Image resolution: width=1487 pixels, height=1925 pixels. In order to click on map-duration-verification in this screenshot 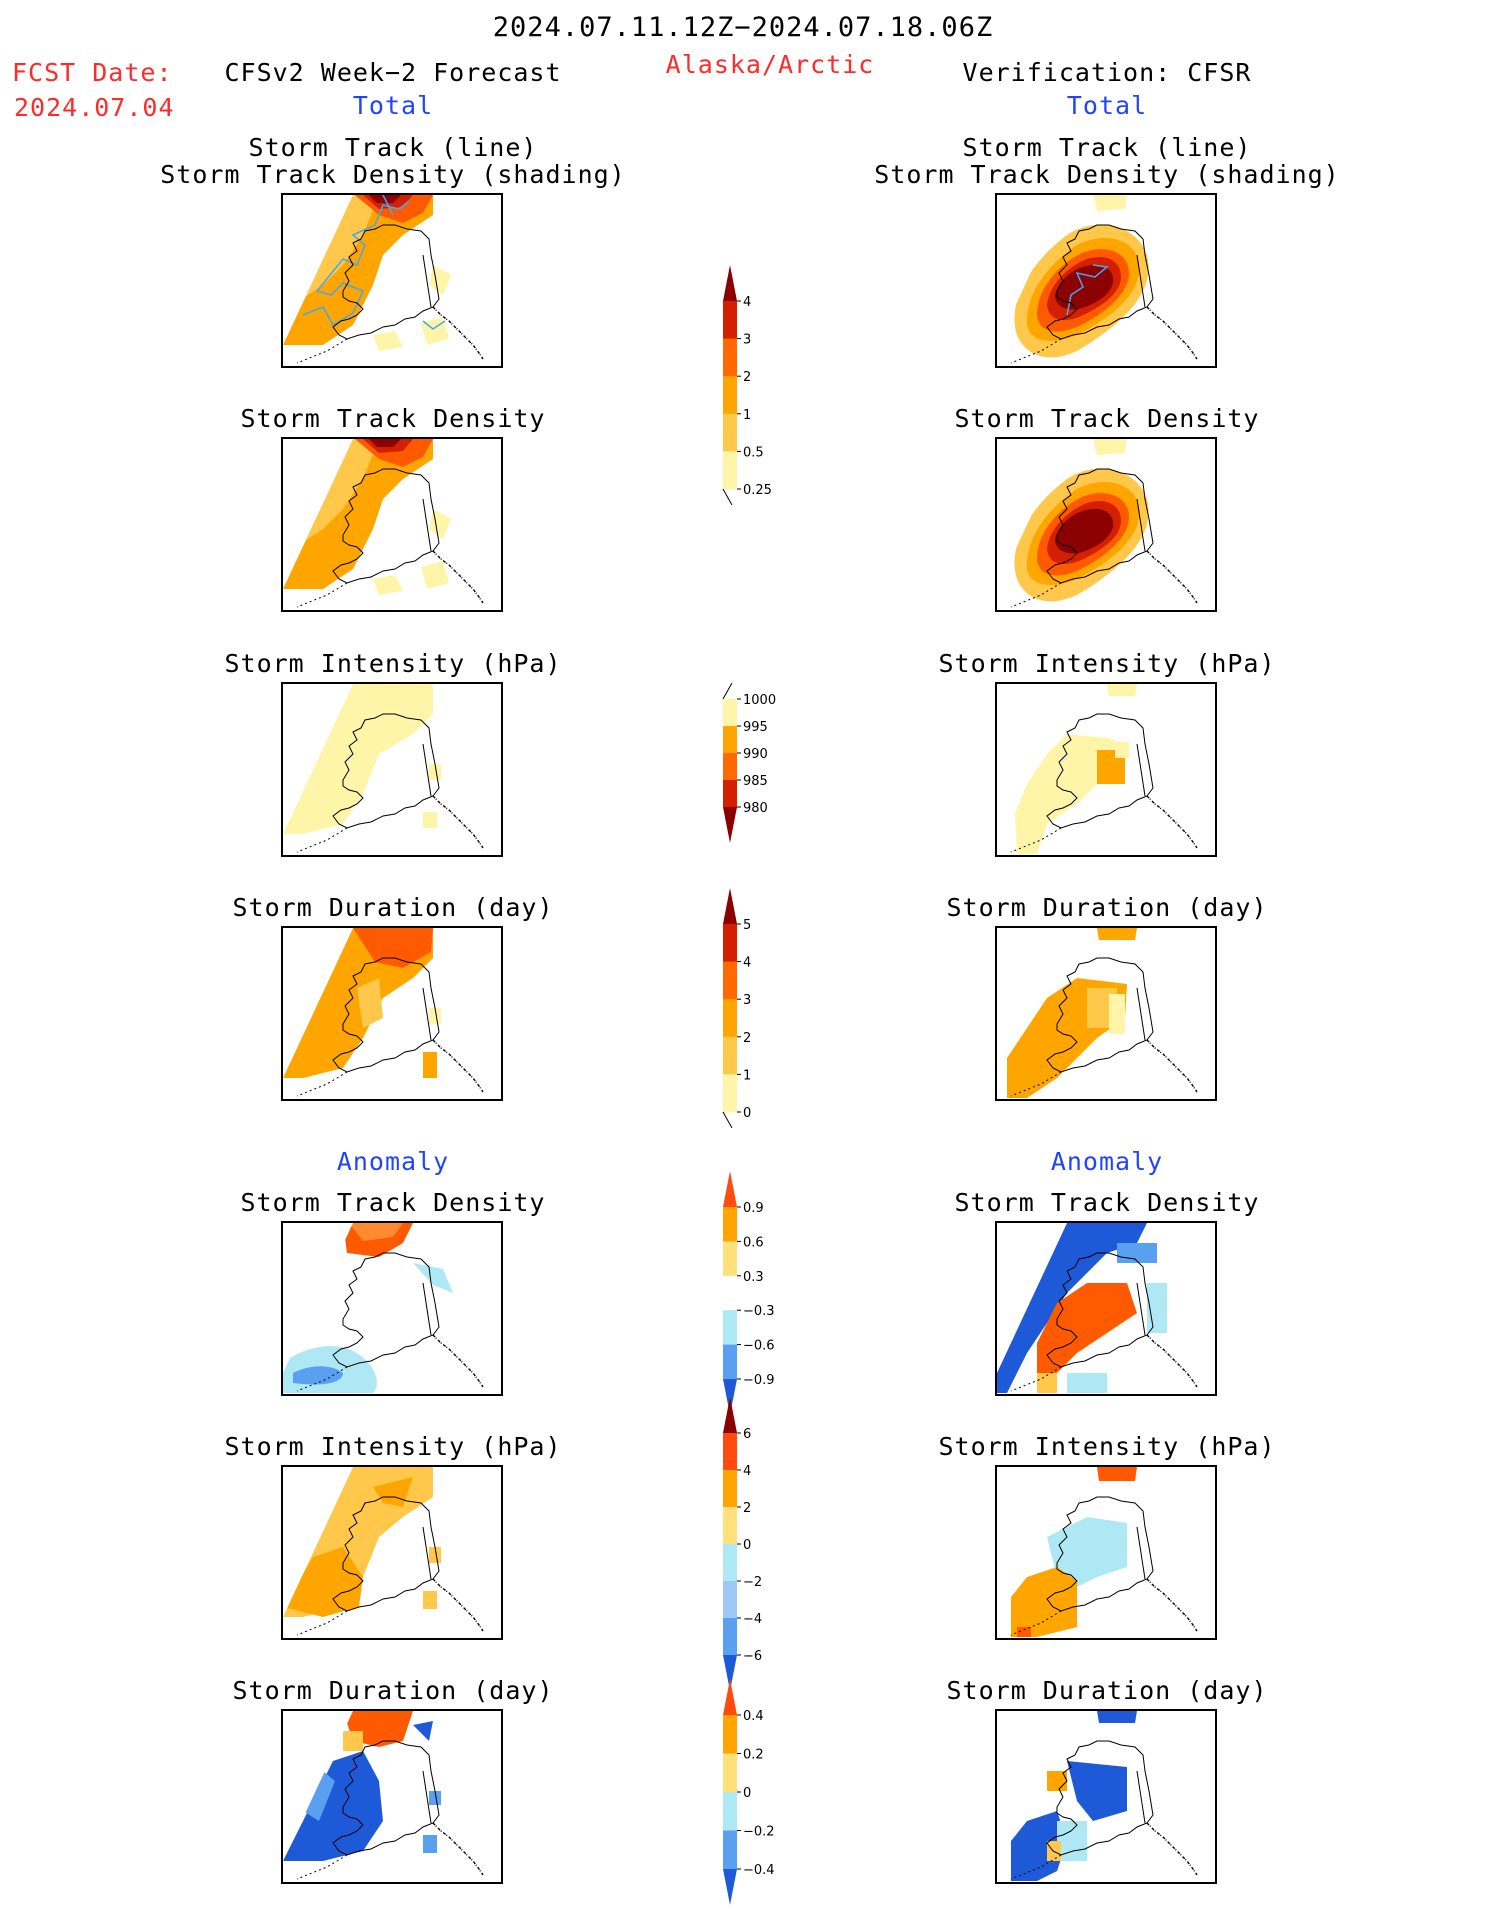, I will do `click(1106, 1013)`.